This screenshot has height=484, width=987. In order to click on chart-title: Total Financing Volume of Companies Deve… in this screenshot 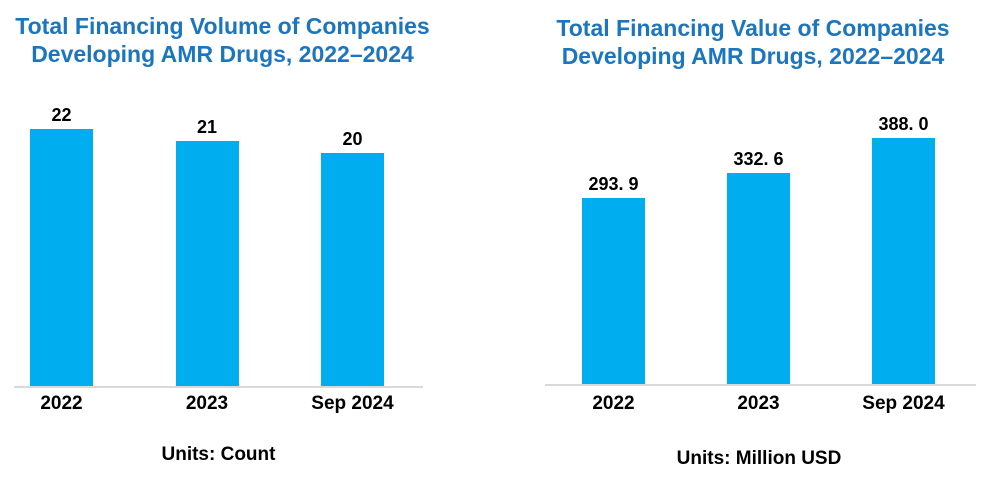, I will do `click(222, 40)`.